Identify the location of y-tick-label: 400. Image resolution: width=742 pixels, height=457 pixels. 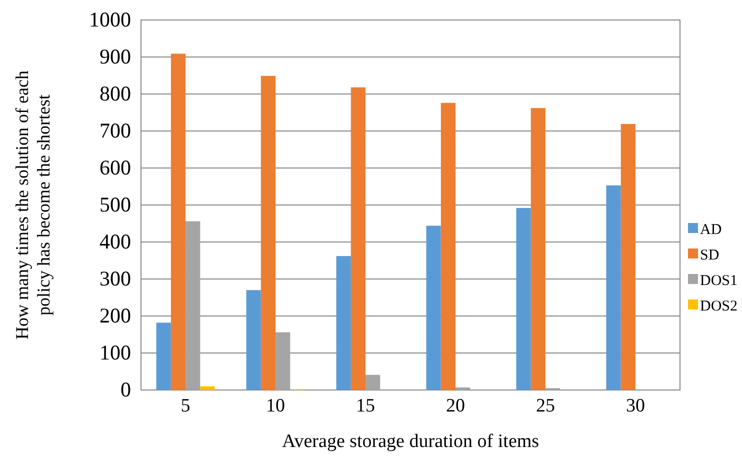
(115, 242).